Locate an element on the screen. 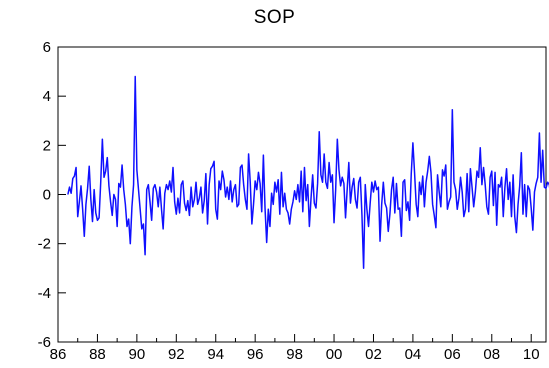 The image size is (549, 368). y-tick-label: -4 is located at coordinates (44, 293).